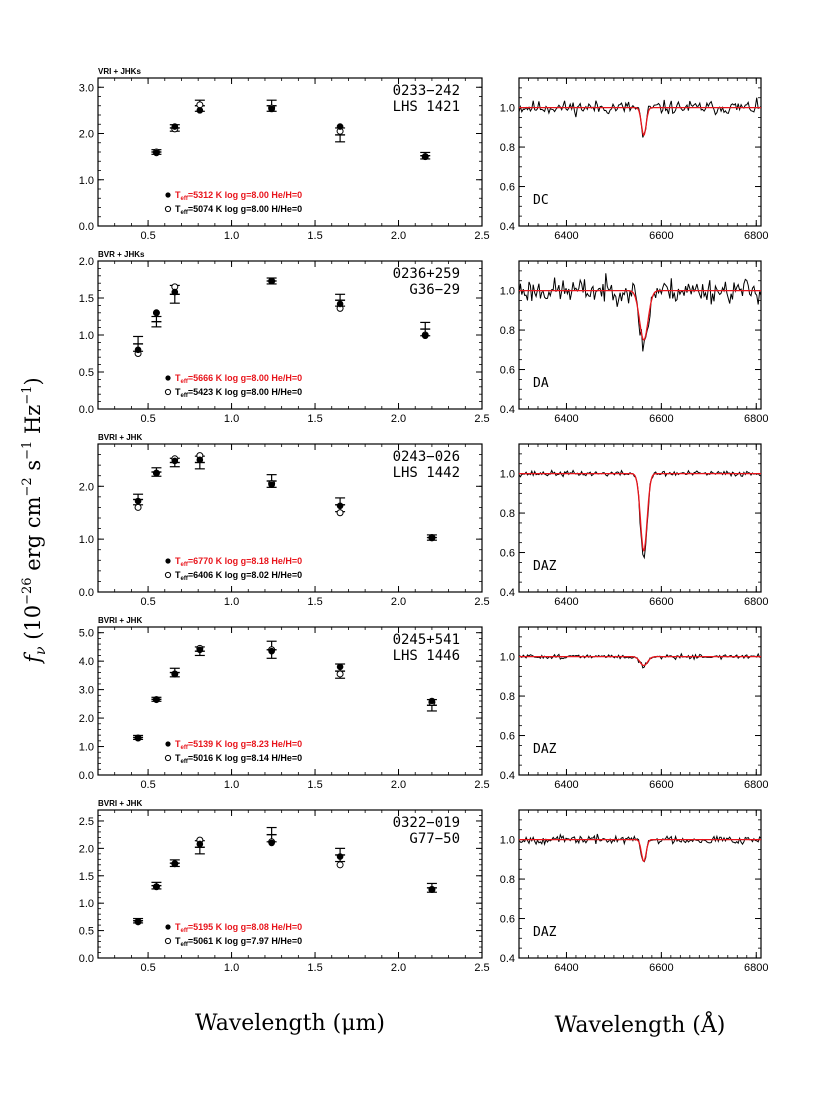 This screenshot has width=830, height=1106. Describe the element at coordinates (86, 662) in the screenshot. I see `sed-y-tick-label: 4.0` at that location.